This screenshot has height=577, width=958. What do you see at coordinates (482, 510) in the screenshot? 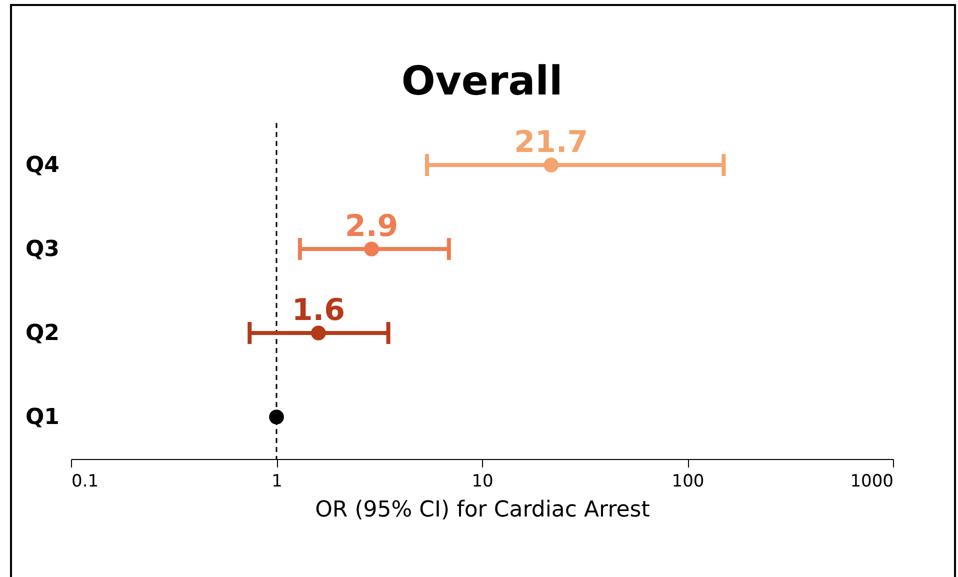
I see `x-axis-title: OR (95% CI) for Cardiac Arrest` at bounding box center [482, 510].